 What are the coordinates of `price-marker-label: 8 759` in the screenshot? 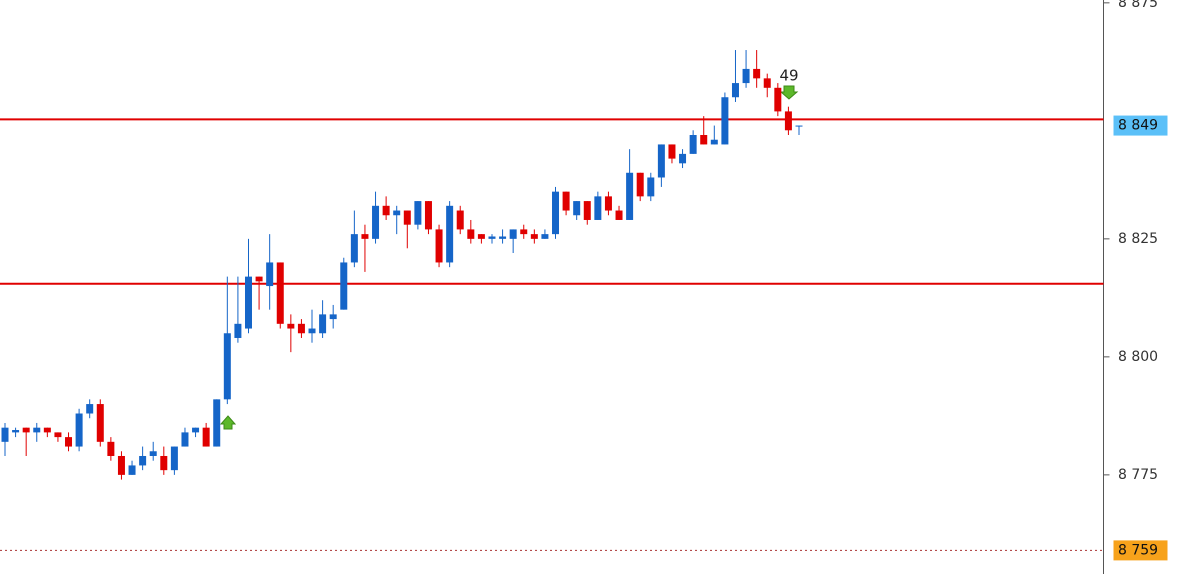 It's located at (1138, 550).